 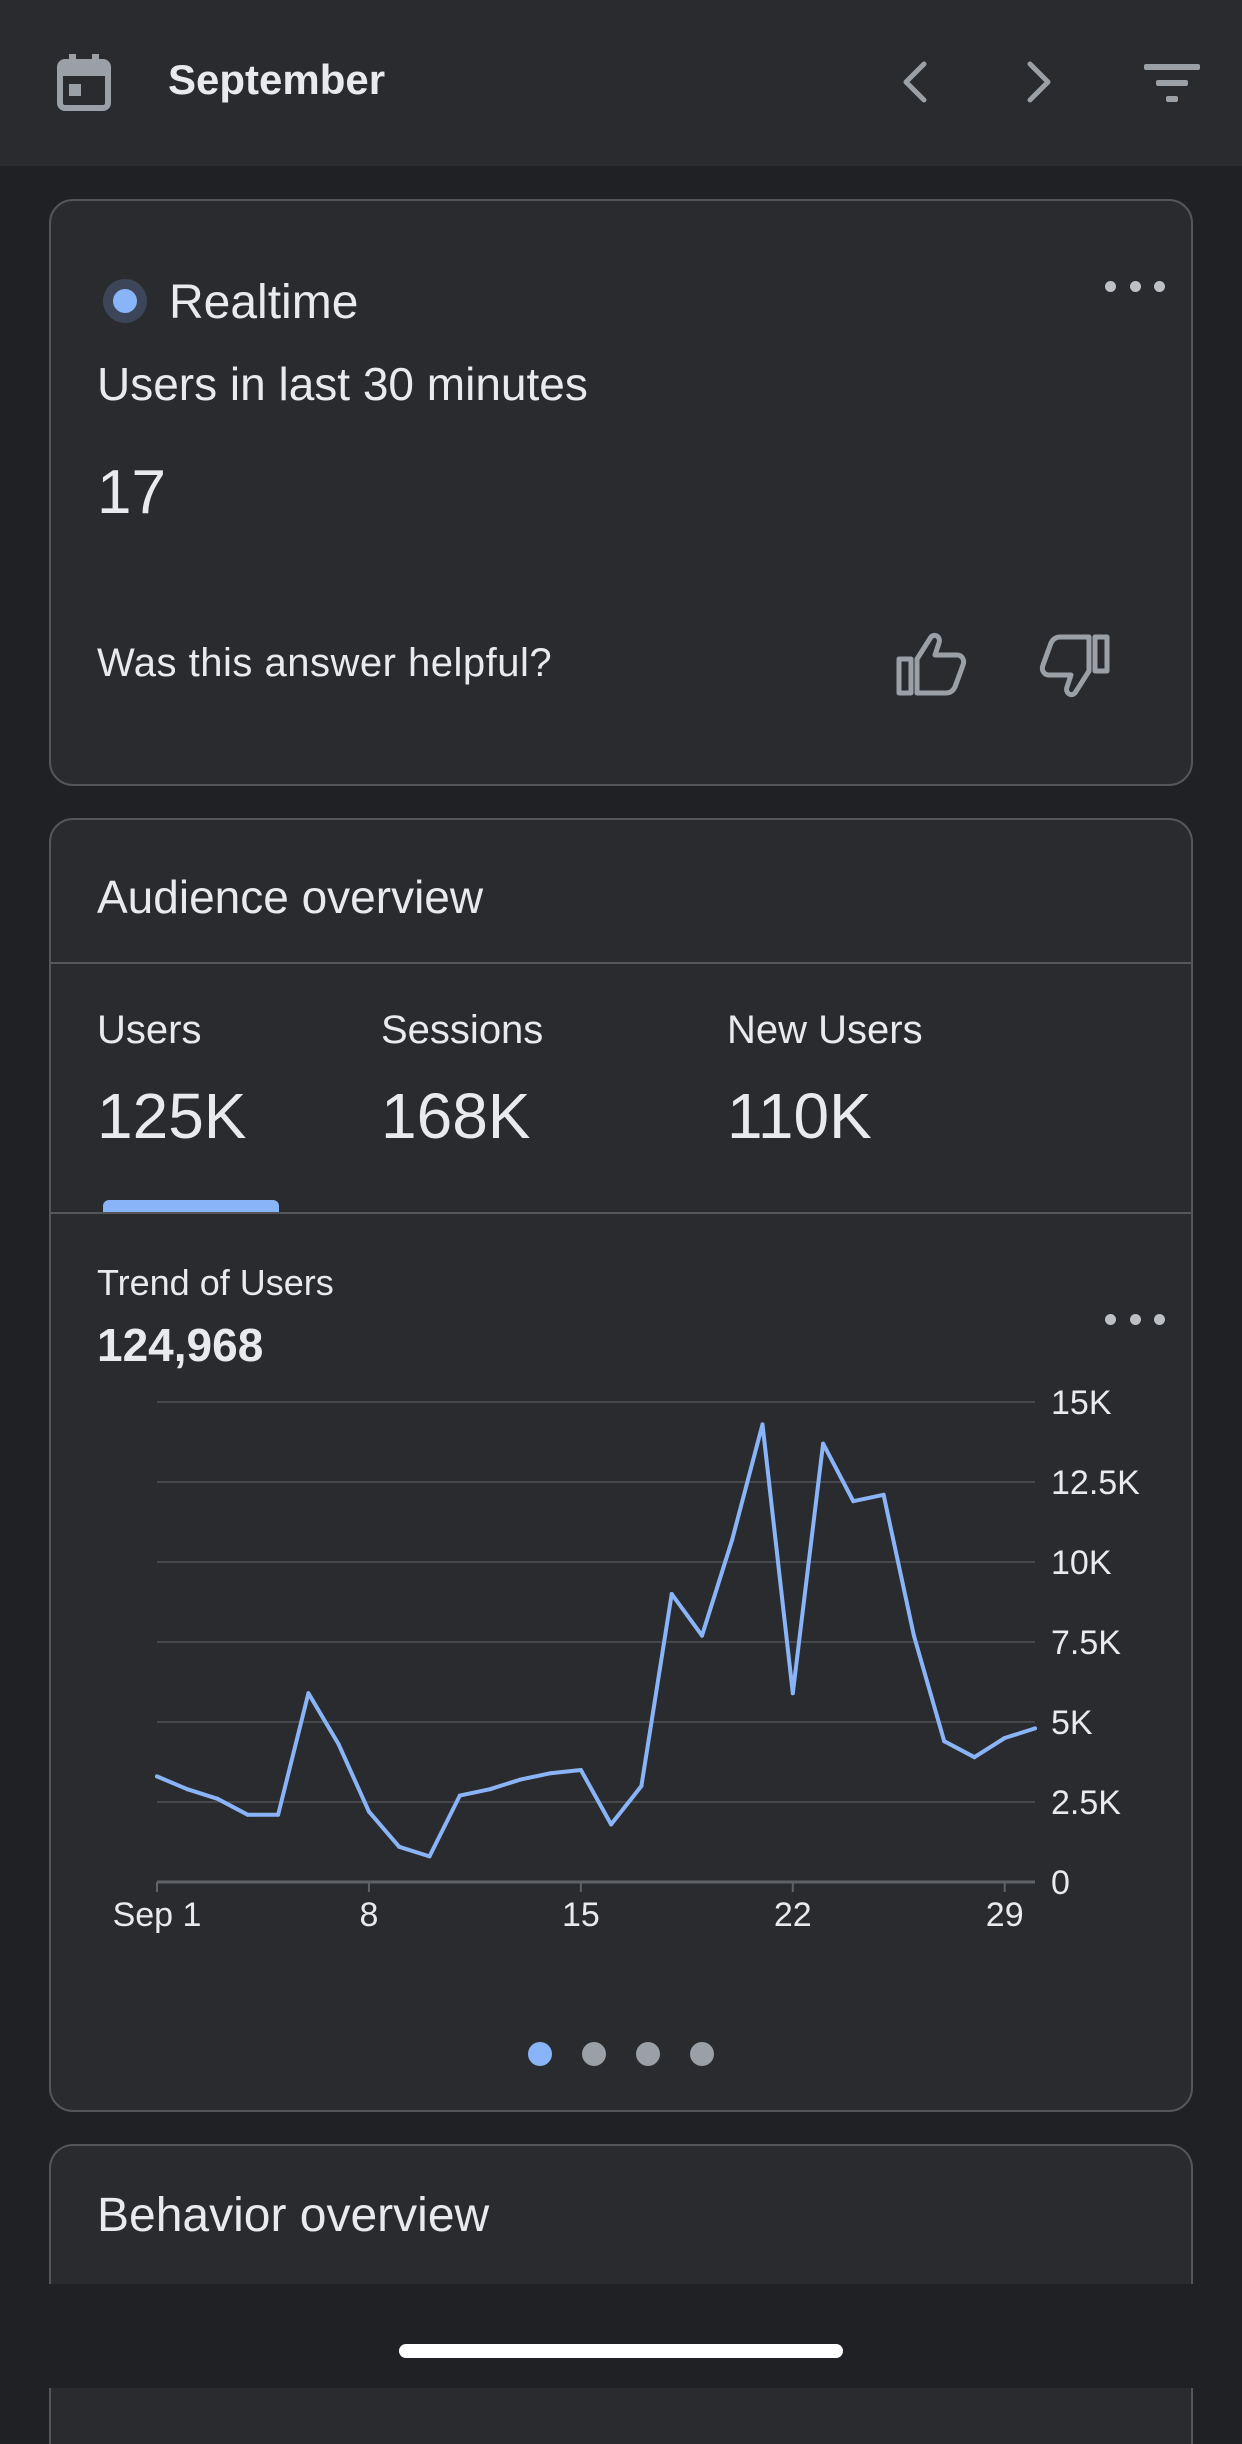 What do you see at coordinates (931, 665) in the screenshot?
I see `thumbs-up-icon` at bounding box center [931, 665].